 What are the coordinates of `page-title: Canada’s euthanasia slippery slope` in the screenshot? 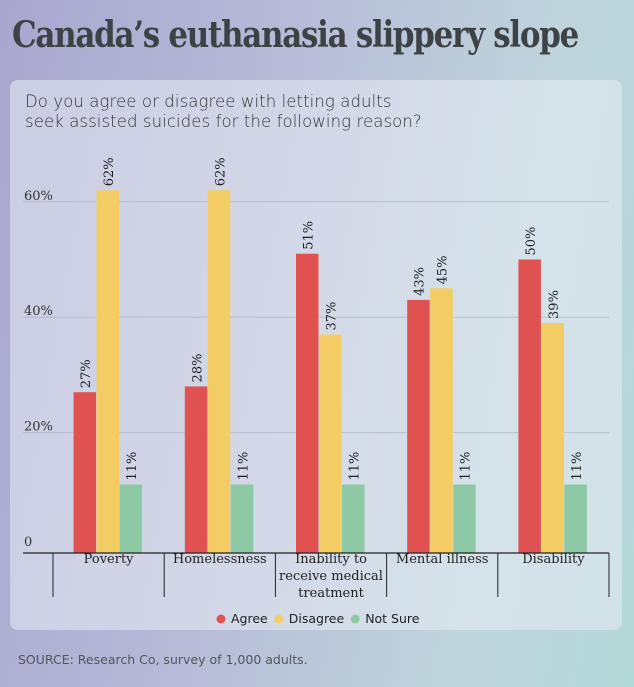 It's located at (295, 35).